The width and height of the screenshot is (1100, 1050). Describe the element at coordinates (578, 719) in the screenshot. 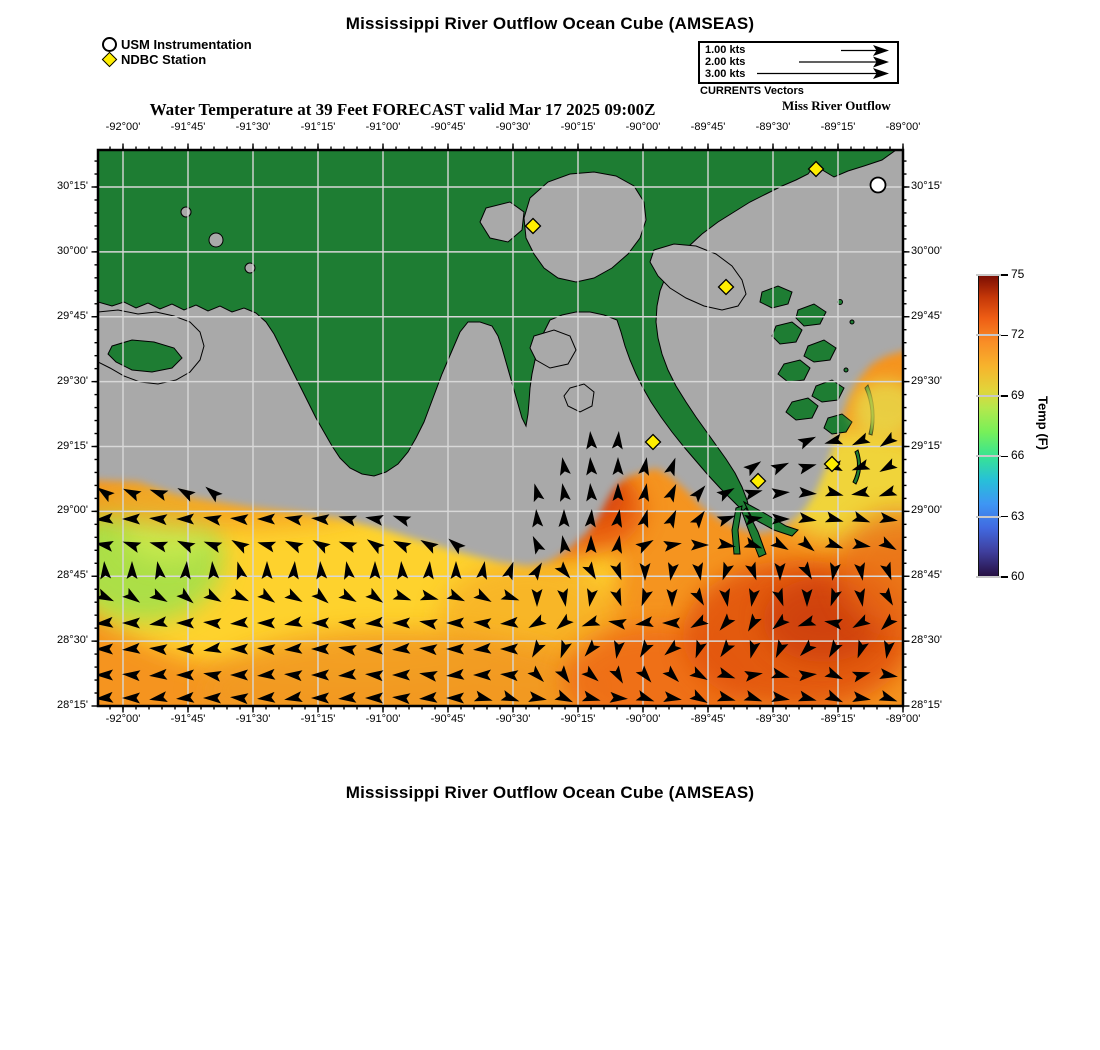

I see `x-axis-label-bottom: -90°15'` at that location.